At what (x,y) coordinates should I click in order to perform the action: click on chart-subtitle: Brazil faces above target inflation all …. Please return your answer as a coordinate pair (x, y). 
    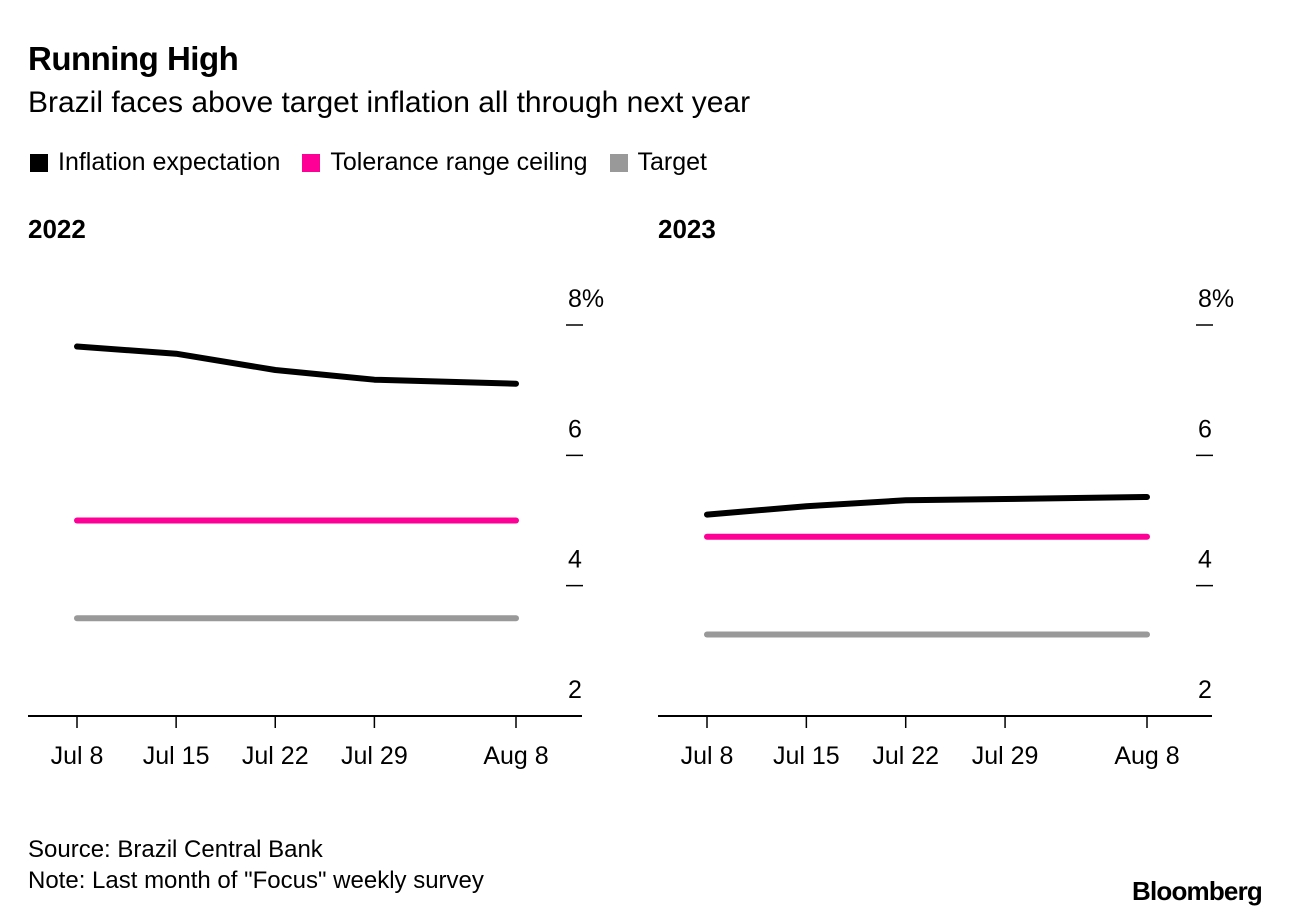
    Looking at the image, I should click on (389, 102).